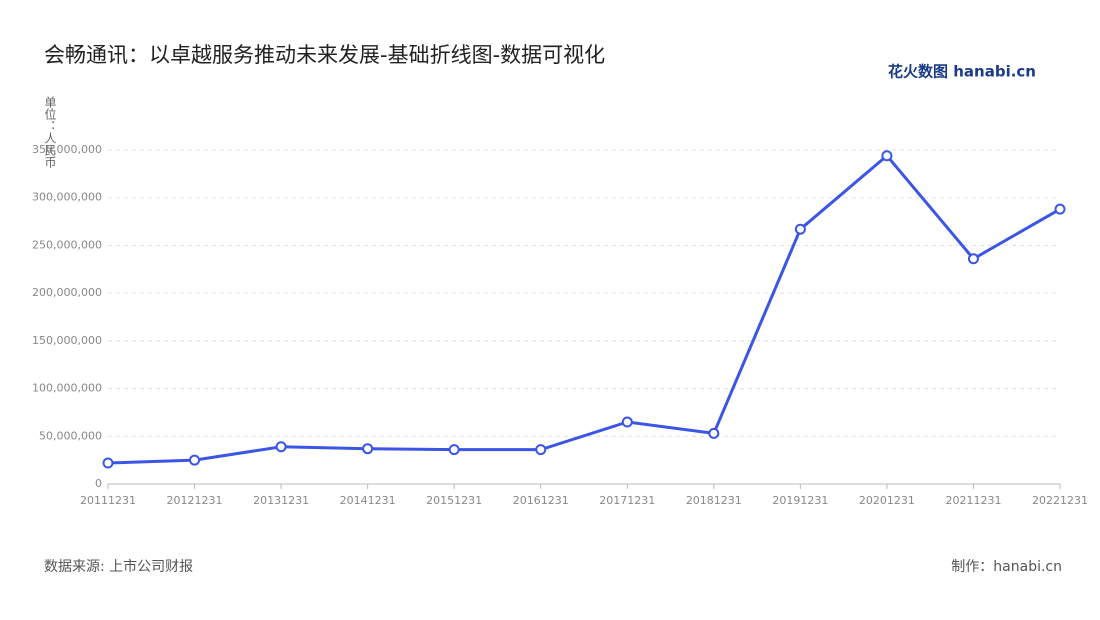 Image resolution: width=1100 pixels, height=620 pixels. I want to click on x-tick-label: 20201231, so click(887, 500).